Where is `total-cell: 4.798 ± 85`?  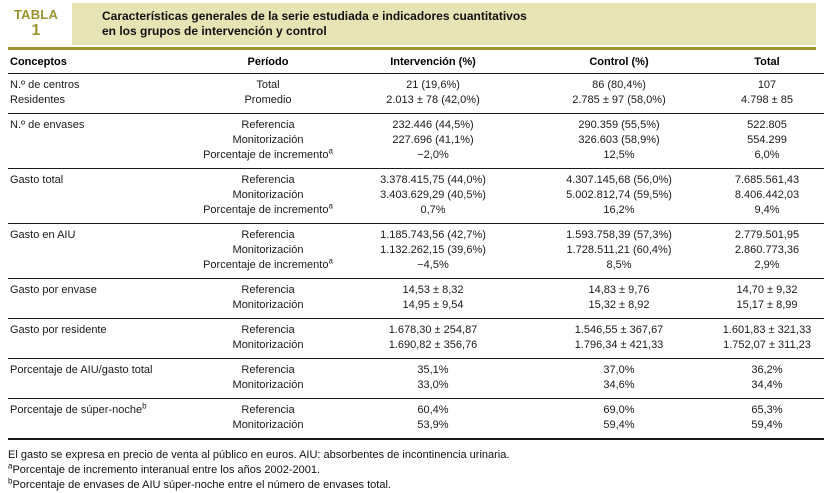 total-cell: 4.798 ± 85 is located at coordinates (767, 100).